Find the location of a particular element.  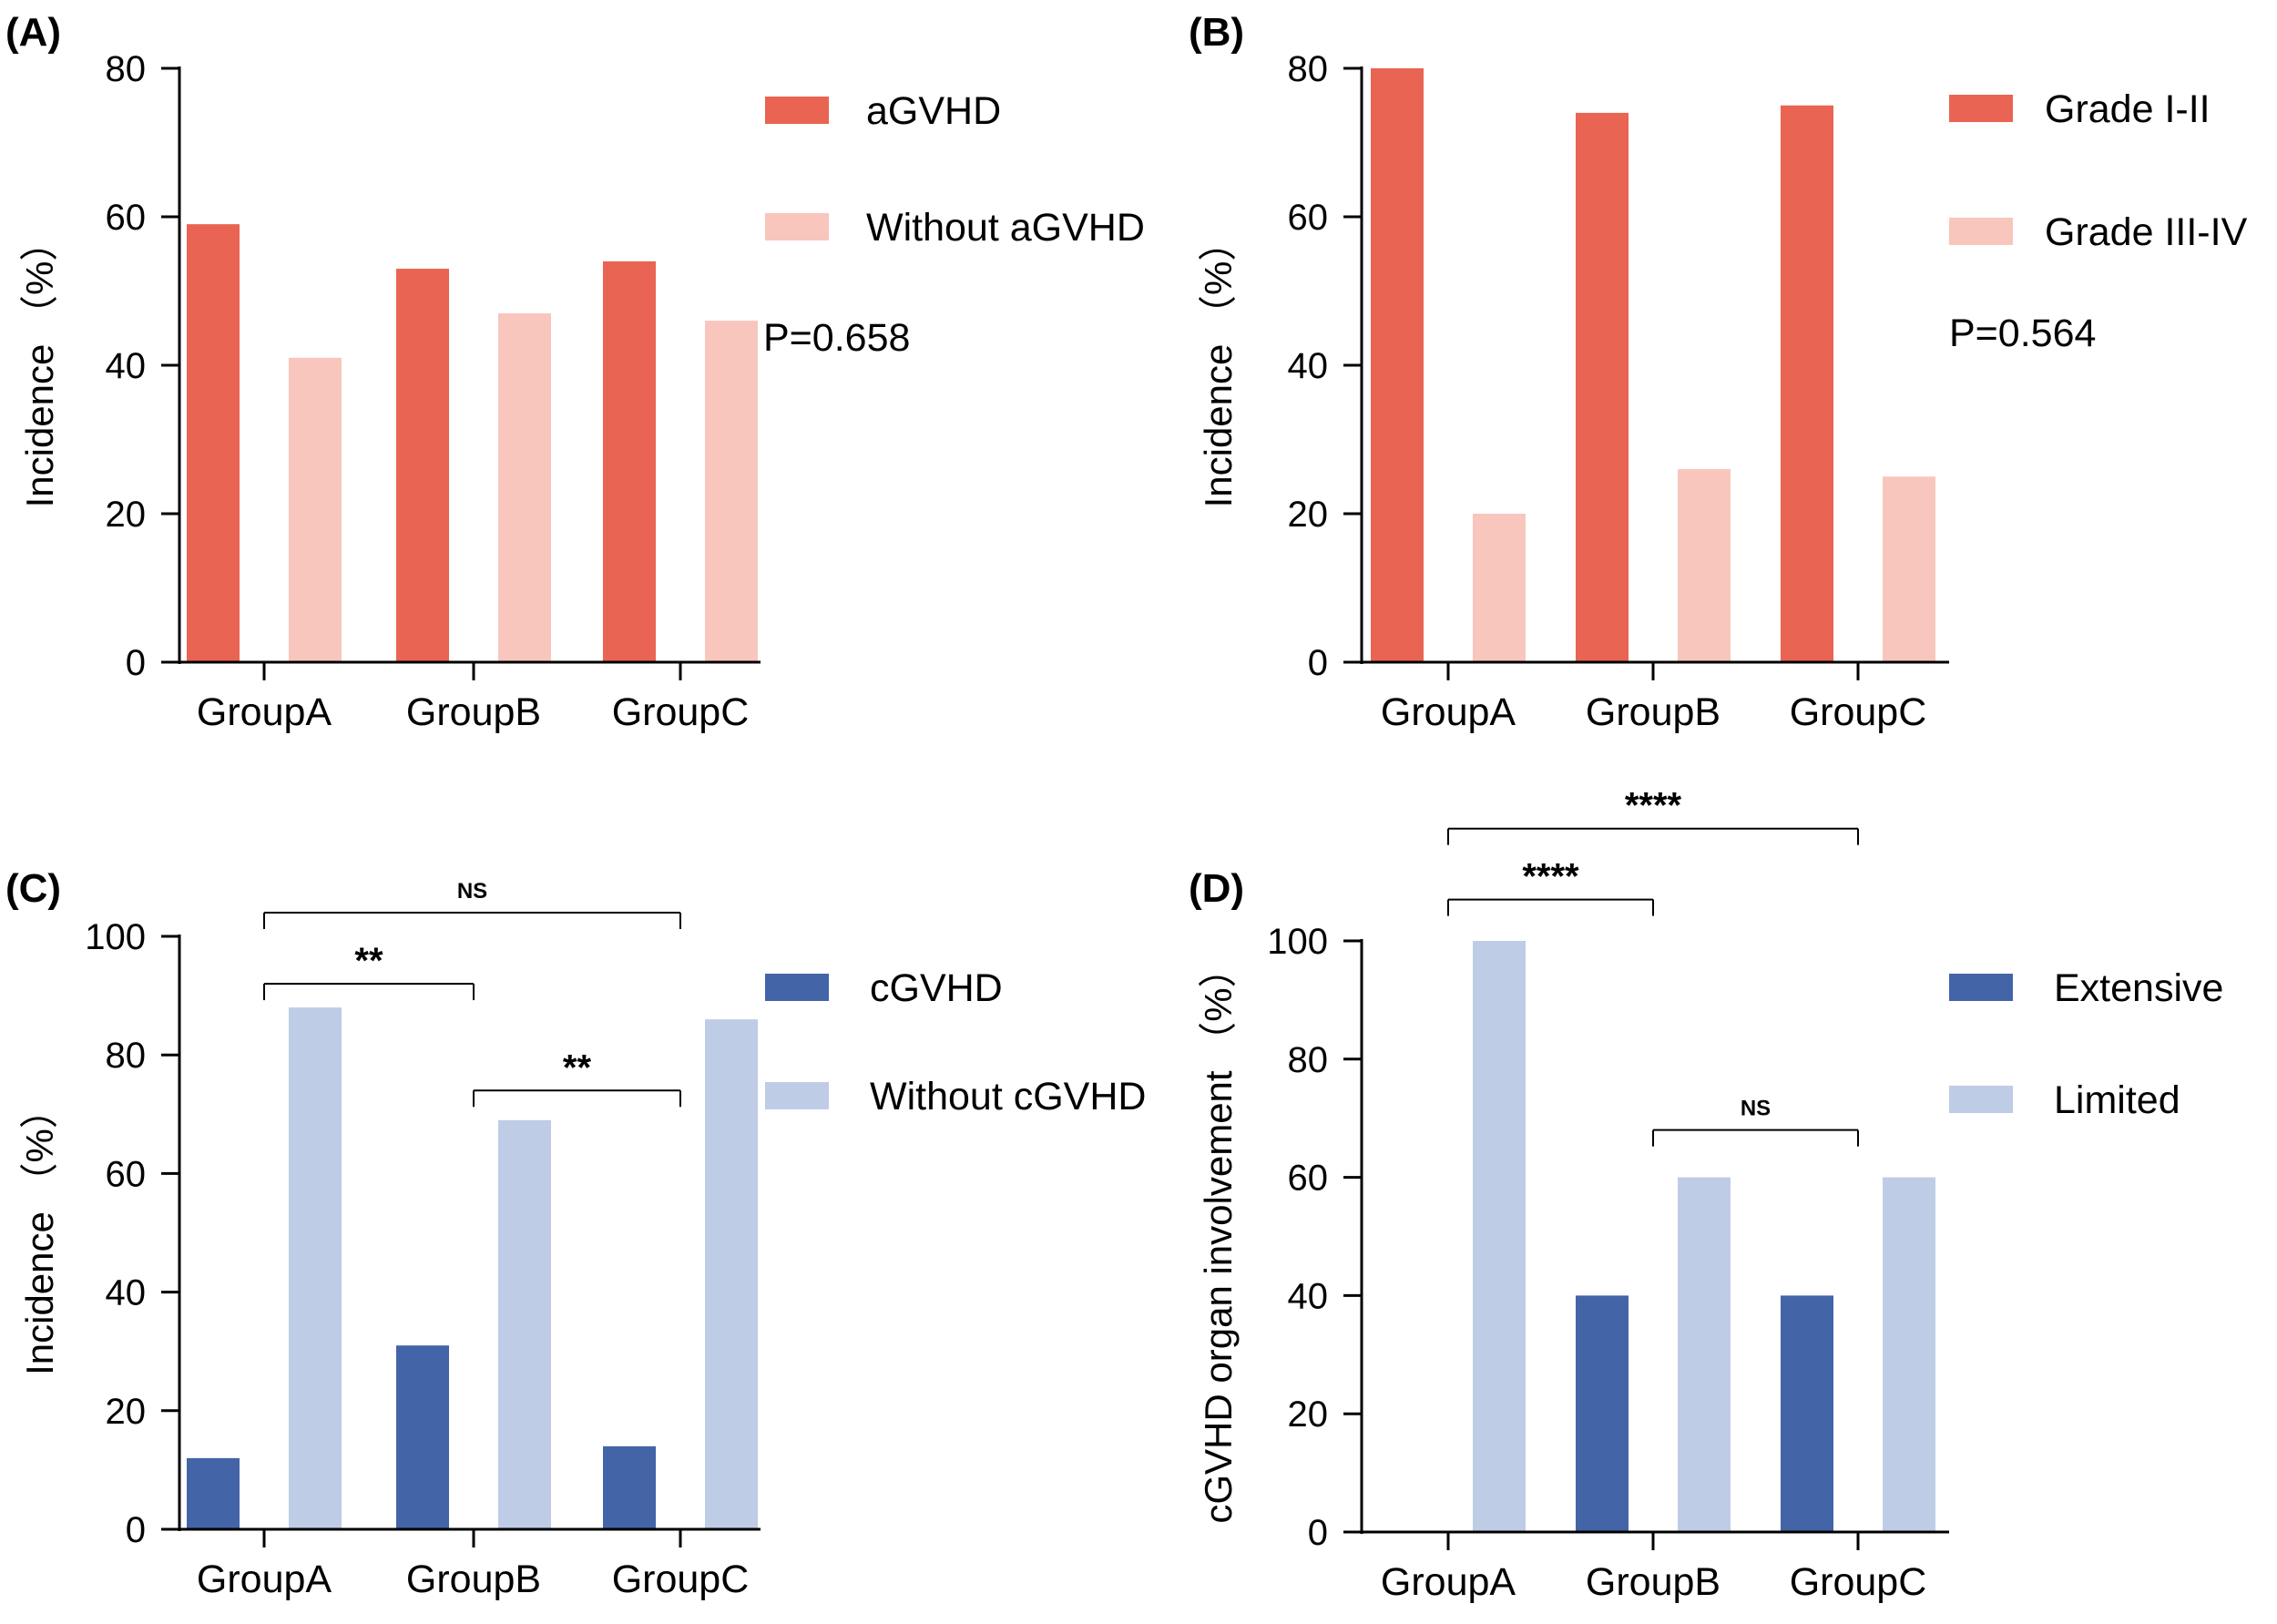

legend-label: Extensive is located at coordinates (2139, 988).